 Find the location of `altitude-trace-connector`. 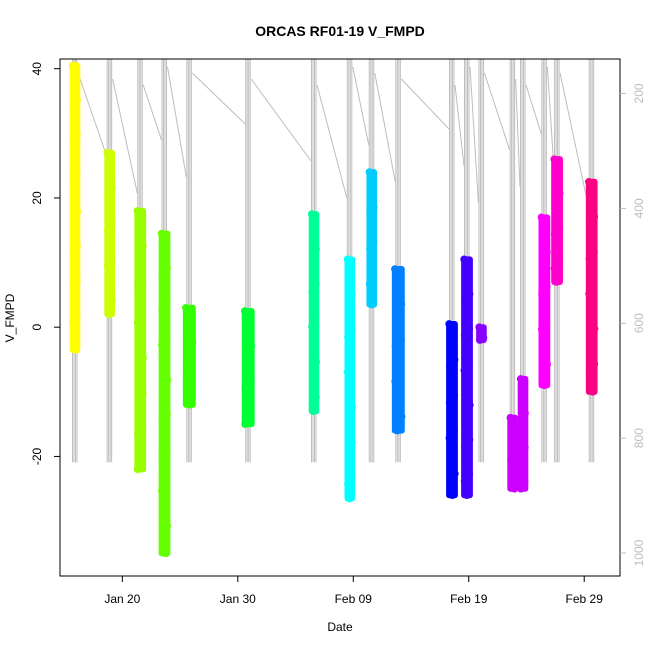

altitude-trace-connector is located at coordinates (281, 120).